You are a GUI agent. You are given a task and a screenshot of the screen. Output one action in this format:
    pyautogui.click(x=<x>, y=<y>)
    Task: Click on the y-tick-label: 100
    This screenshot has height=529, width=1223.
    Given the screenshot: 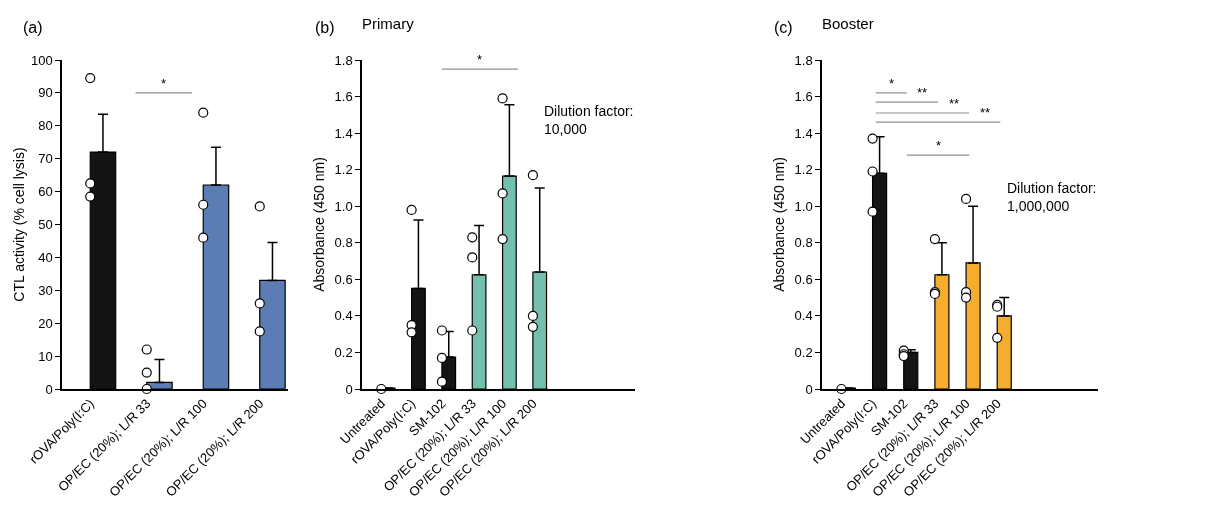 What is the action you would take?
    pyautogui.click(x=41, y=60)
    